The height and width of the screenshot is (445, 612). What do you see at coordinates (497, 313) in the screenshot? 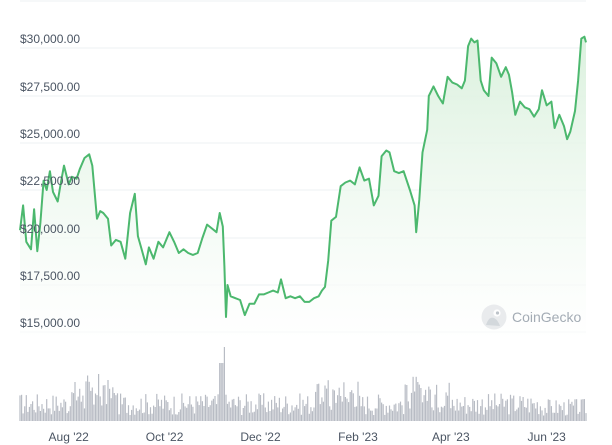
I see `gecko-logo-pupil` at bounding box center [497, 313].